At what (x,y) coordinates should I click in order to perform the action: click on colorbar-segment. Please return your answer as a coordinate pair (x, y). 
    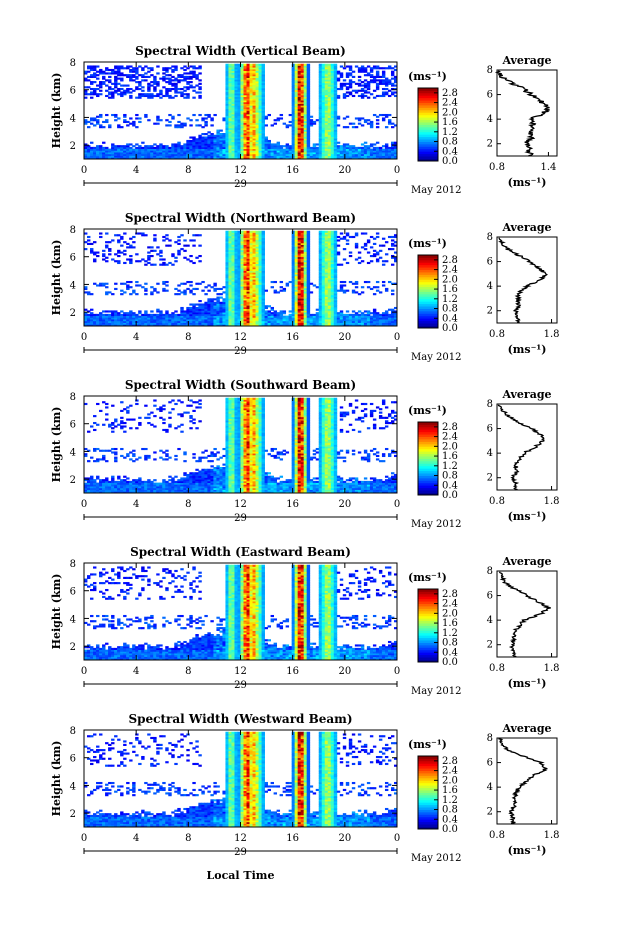
    Looking at the image, I should click on (428, 109).